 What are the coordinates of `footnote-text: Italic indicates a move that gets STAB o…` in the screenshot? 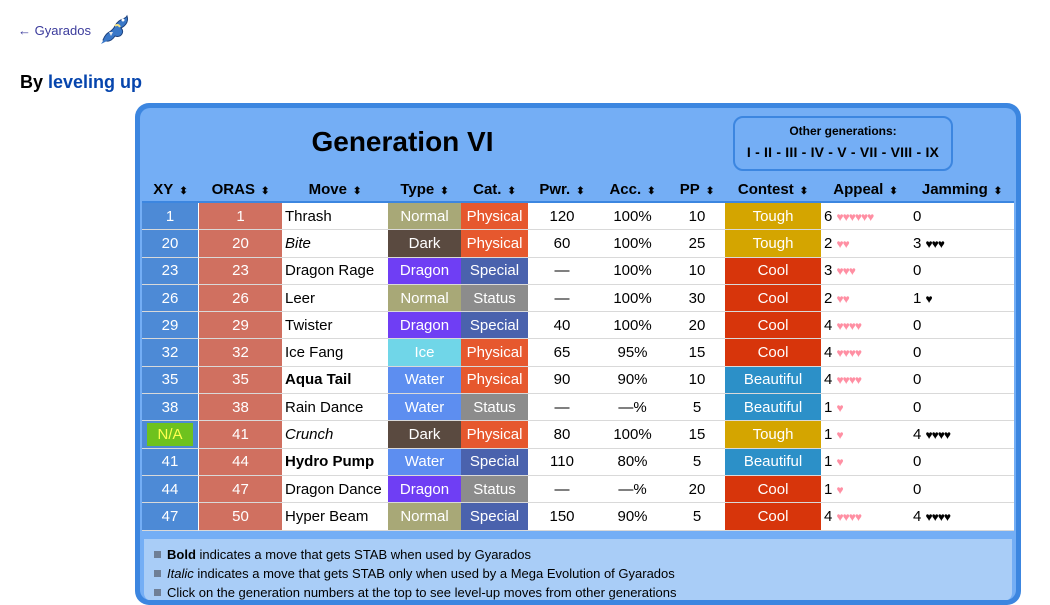 It's located at (421, 573).